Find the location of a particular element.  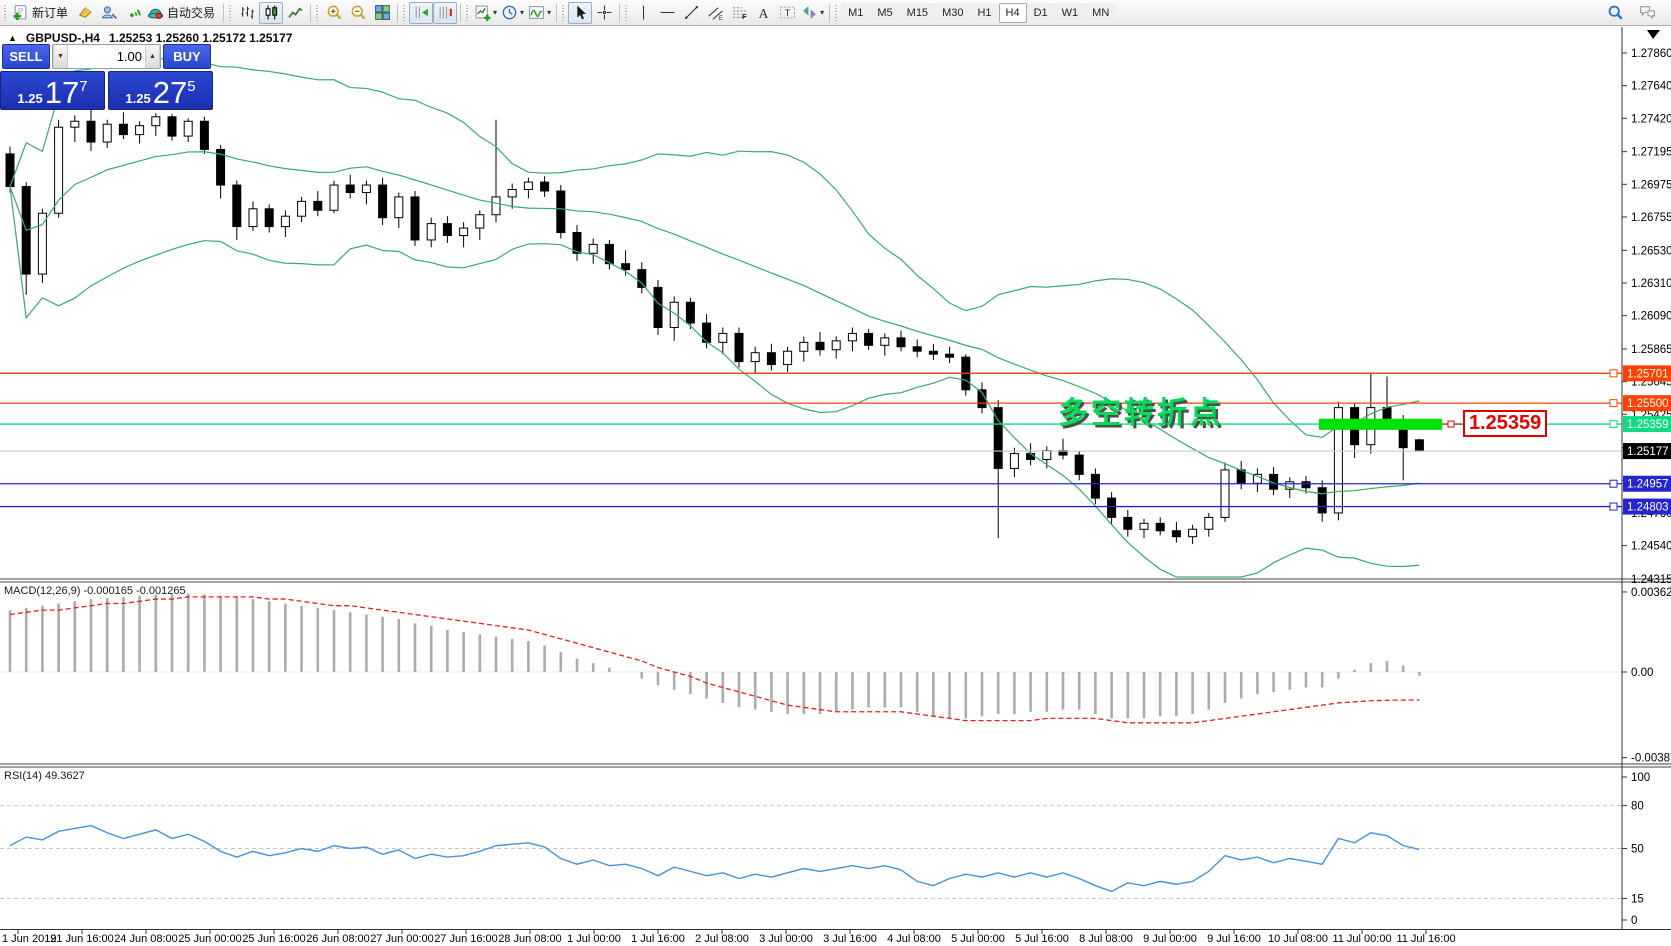

timeframe-m1-button: M1 is located at coordinates (856, 12).